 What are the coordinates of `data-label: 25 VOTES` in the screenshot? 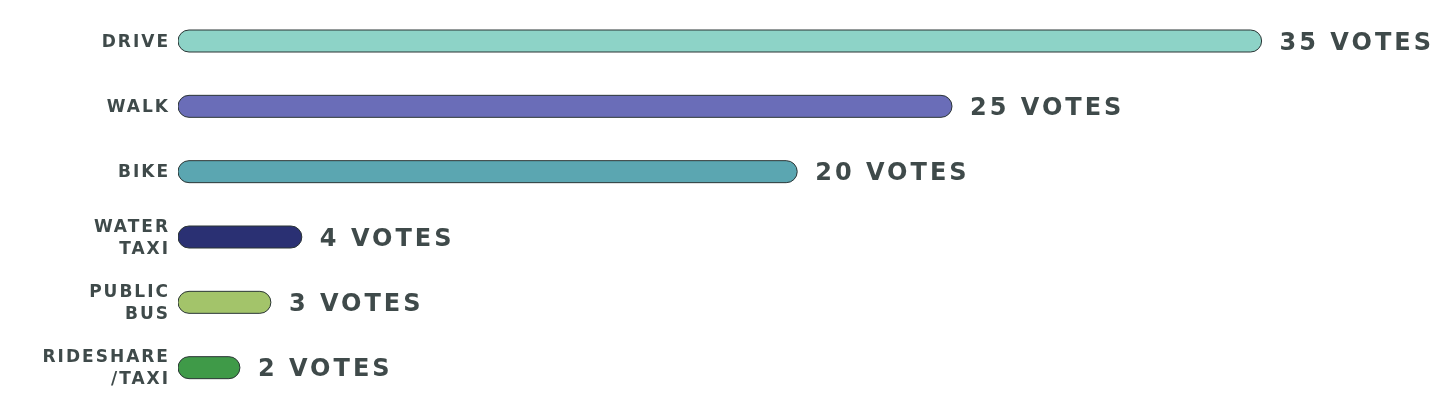 It's located at (1047, 106).